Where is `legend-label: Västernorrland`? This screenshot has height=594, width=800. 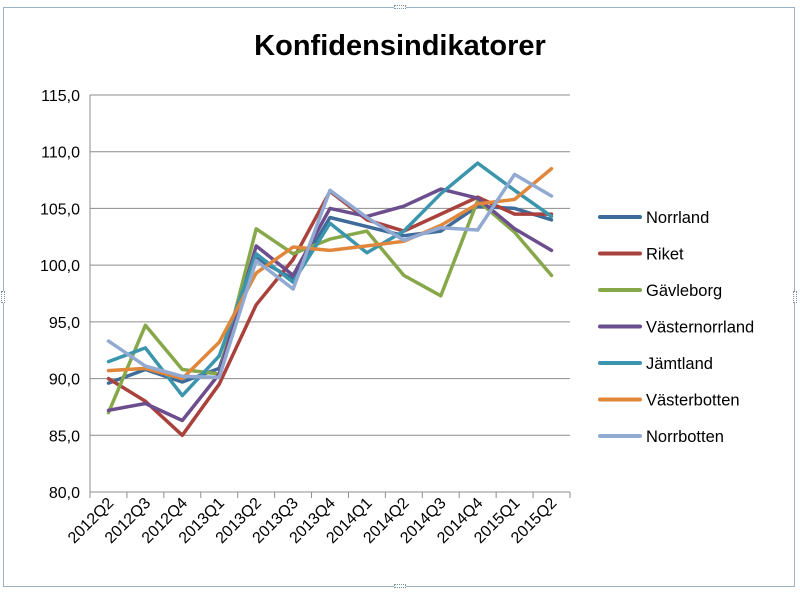
legend-label: Västernorrland is located at coordinates (700, 328).